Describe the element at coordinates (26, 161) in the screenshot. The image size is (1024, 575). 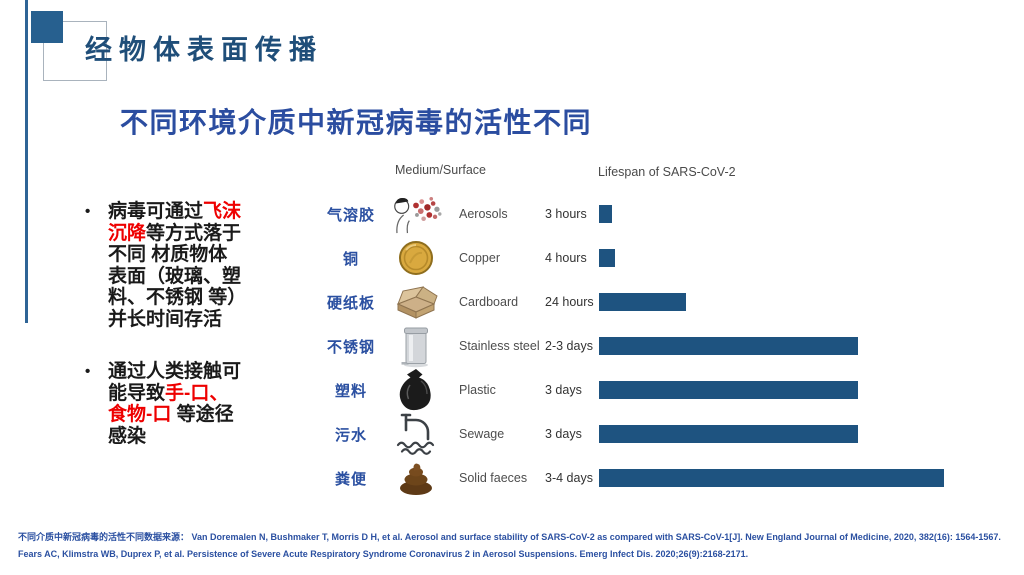
I see `decor-vertical-line` at that location.